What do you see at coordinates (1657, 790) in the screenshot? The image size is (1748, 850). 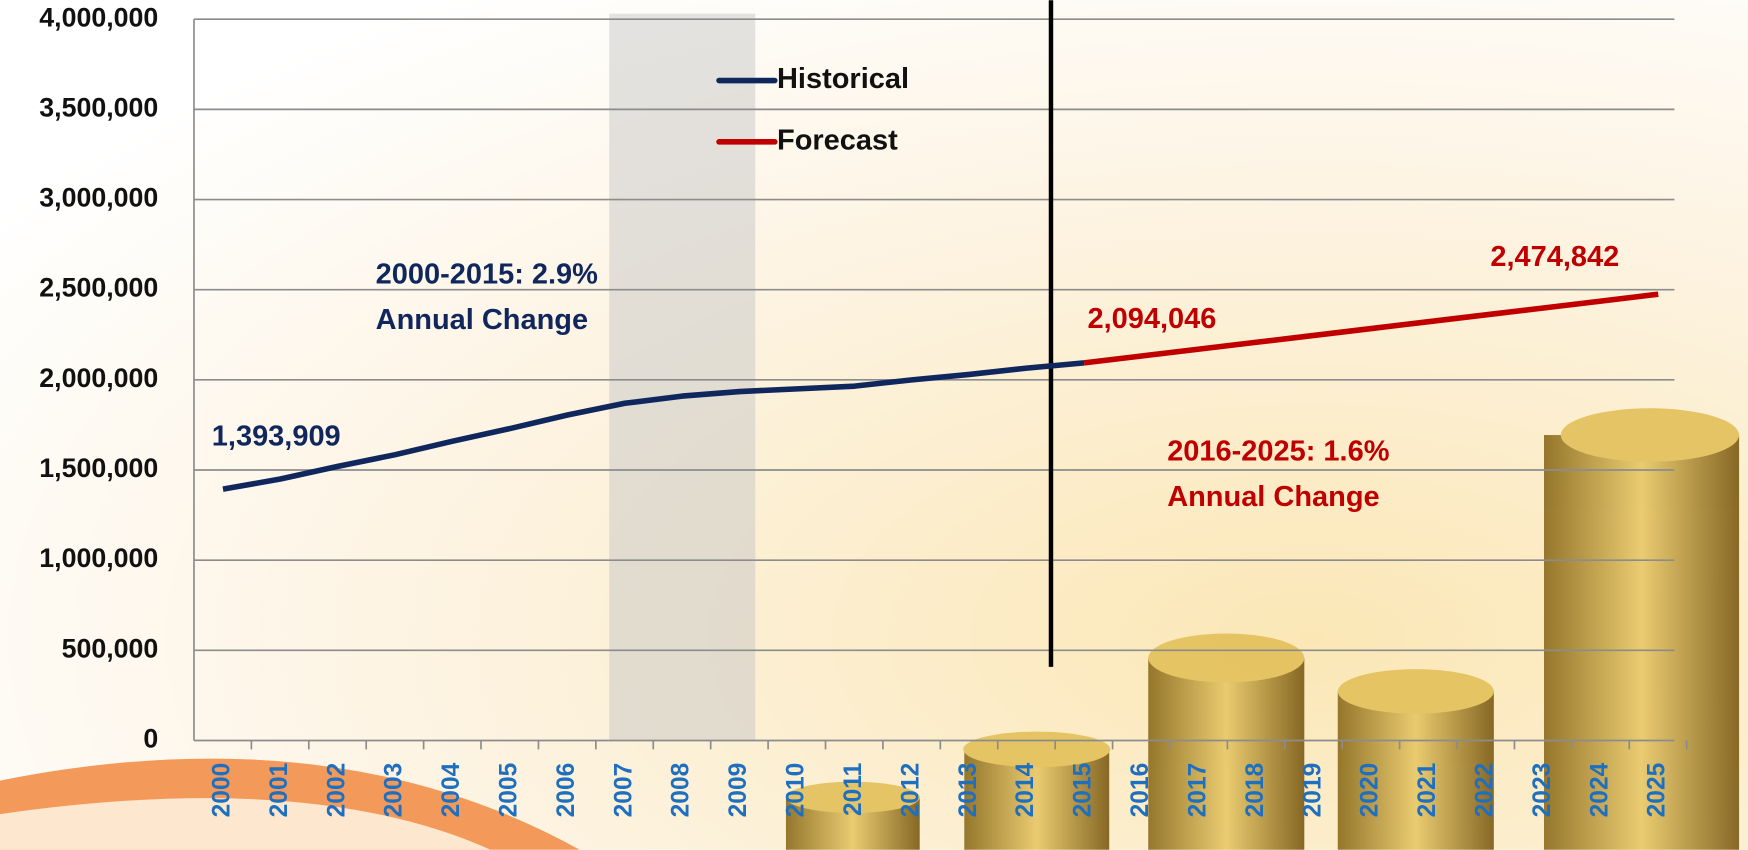 I see `x-tick-label: 2025` at bounding box center [1657, 790].